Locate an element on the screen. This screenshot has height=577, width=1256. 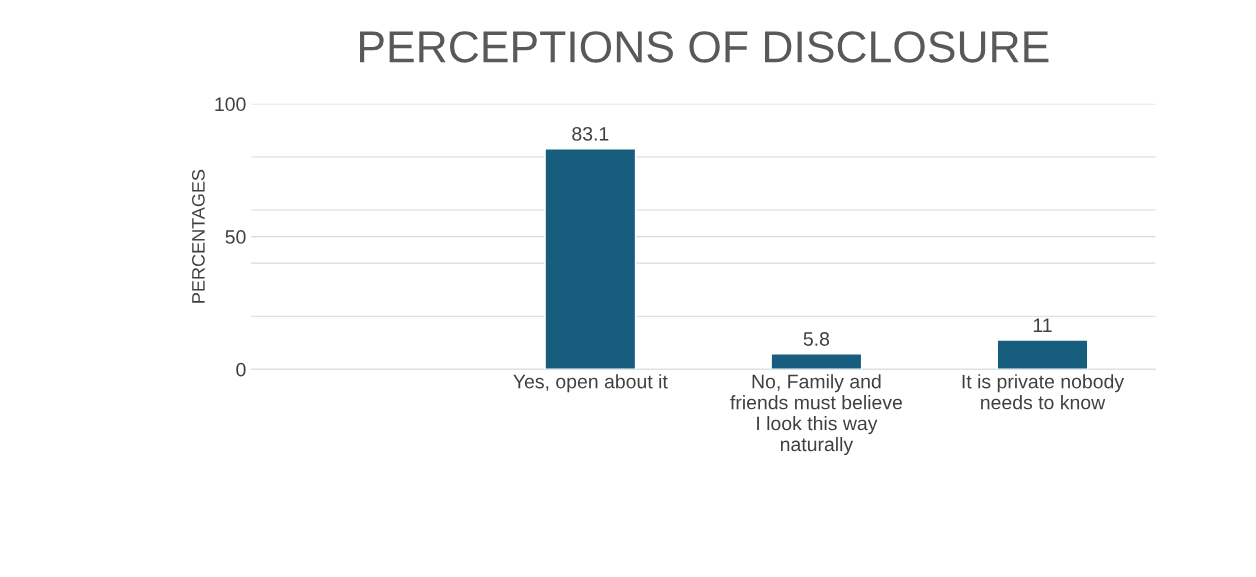
x-tick-label: It is private nobody needs to know is located at coordinates (1043, 392).